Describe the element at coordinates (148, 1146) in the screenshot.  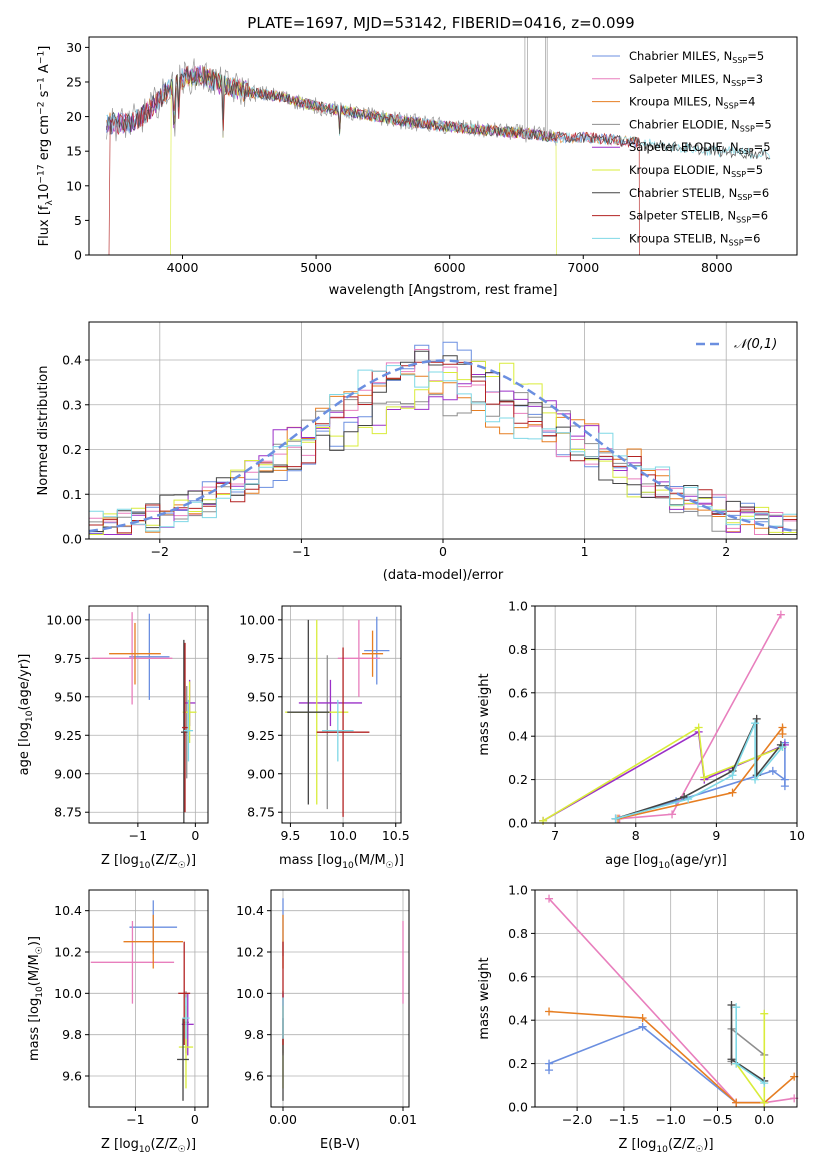
I see `mass_vs_Z-xlabel: Z [log10(Z/Z☉)]` at that location.